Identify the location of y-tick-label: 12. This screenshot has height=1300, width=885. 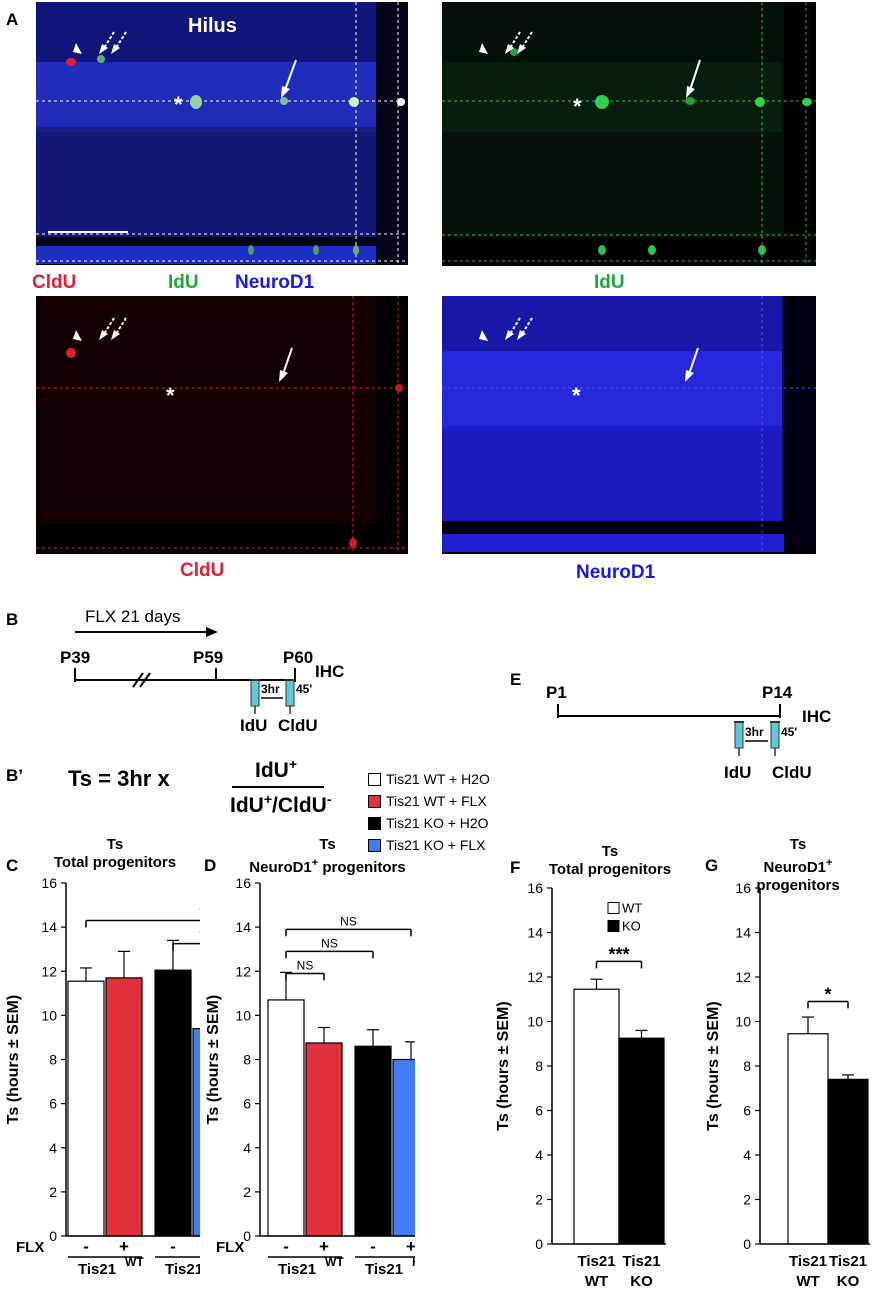
(243, 971).